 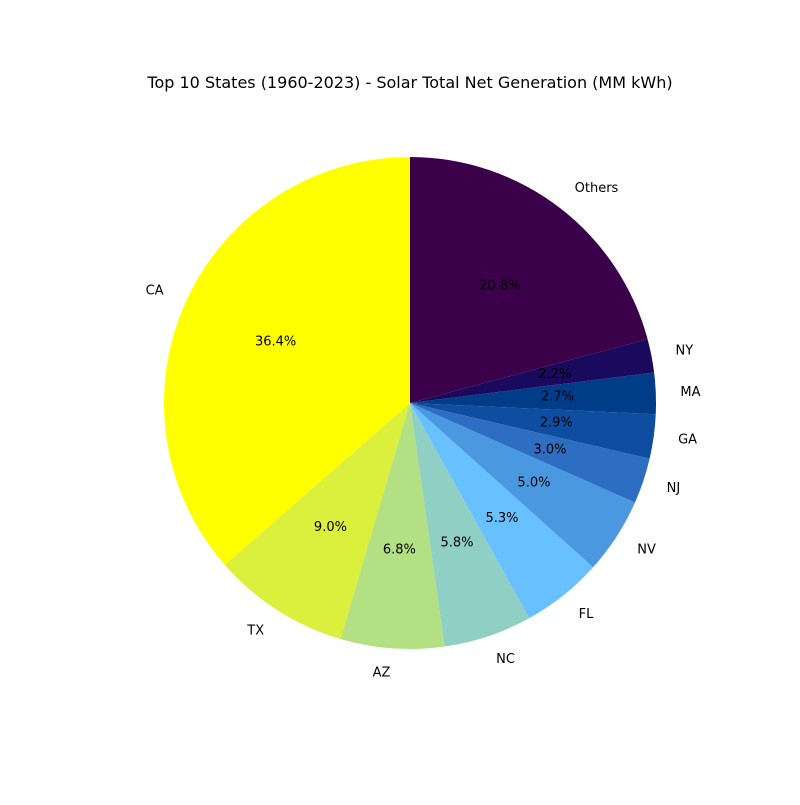 What do you see at coordinates (456, 542) in the screenshot?
I see `pct-label-nc: 5.8%` at bounding box center [456, 542].